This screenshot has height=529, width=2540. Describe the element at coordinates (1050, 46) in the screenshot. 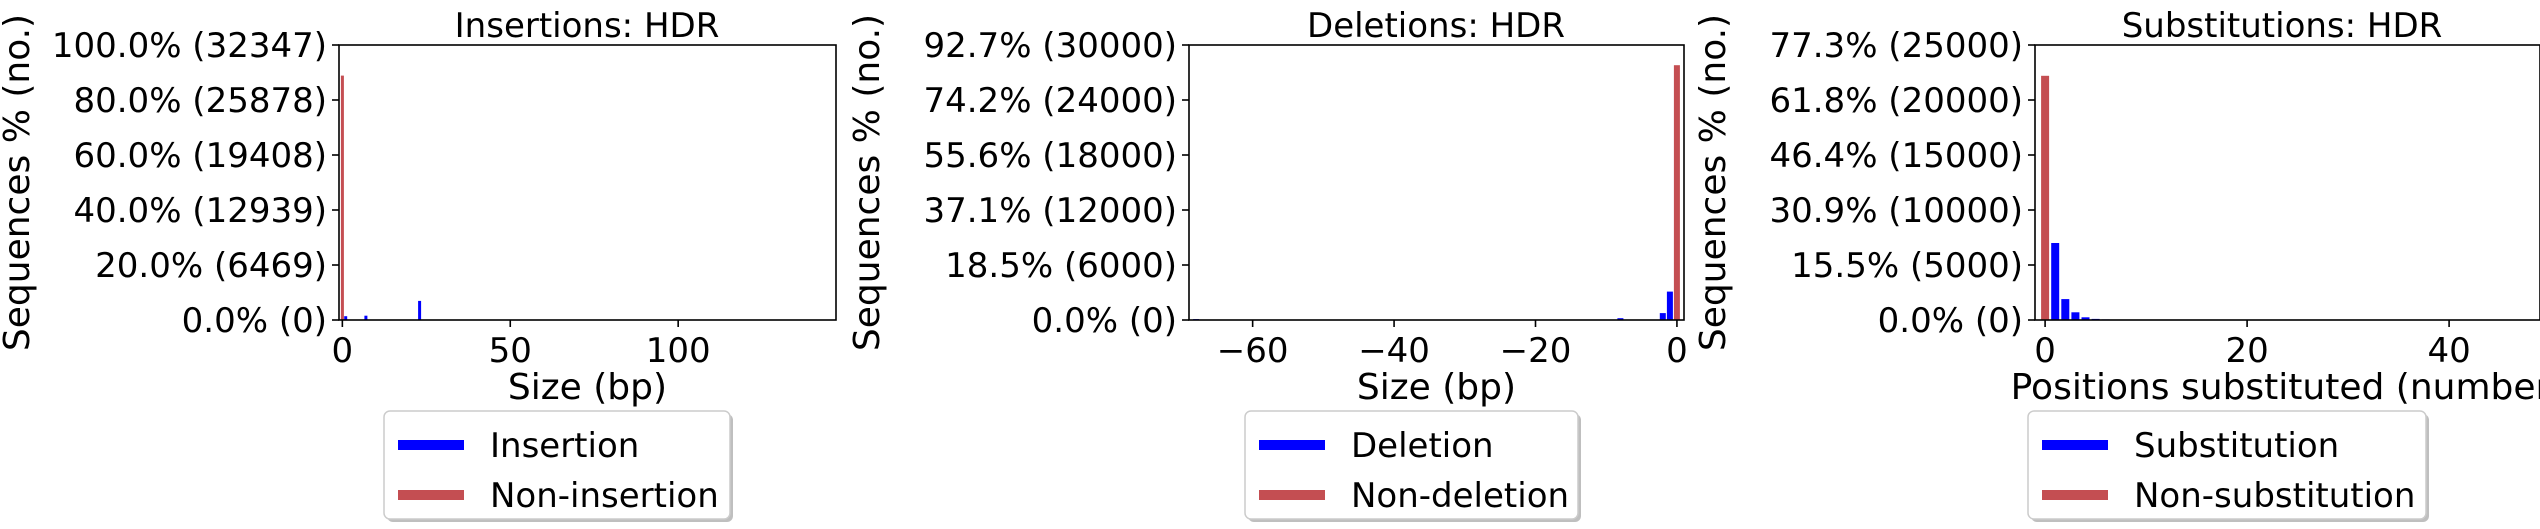

I see `y-tick-label: 92.7% (30000)` at that location.